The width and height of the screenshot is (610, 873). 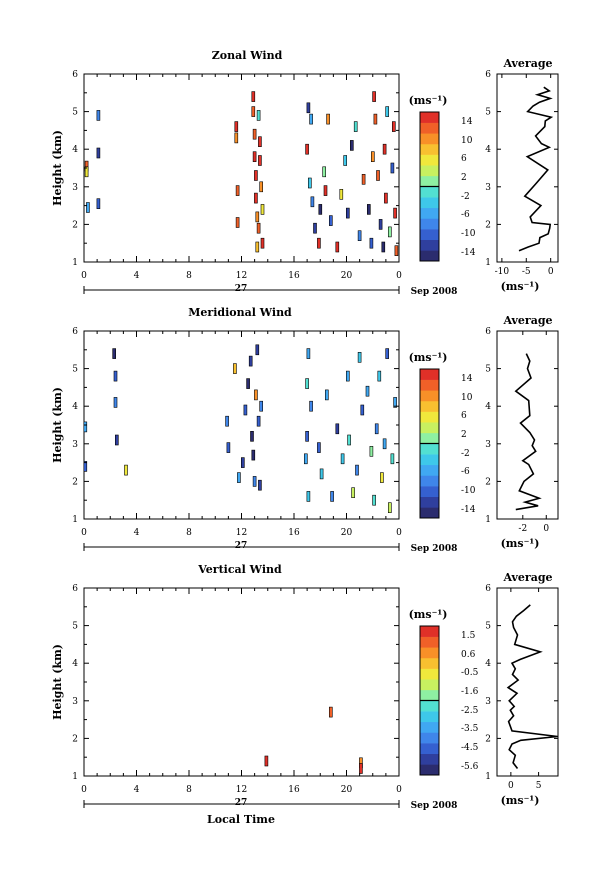 What do you see at coordinates (488, 75) in the screenshot?
I see `average-height-tick-label: 6` at bounding box center [488, 75].